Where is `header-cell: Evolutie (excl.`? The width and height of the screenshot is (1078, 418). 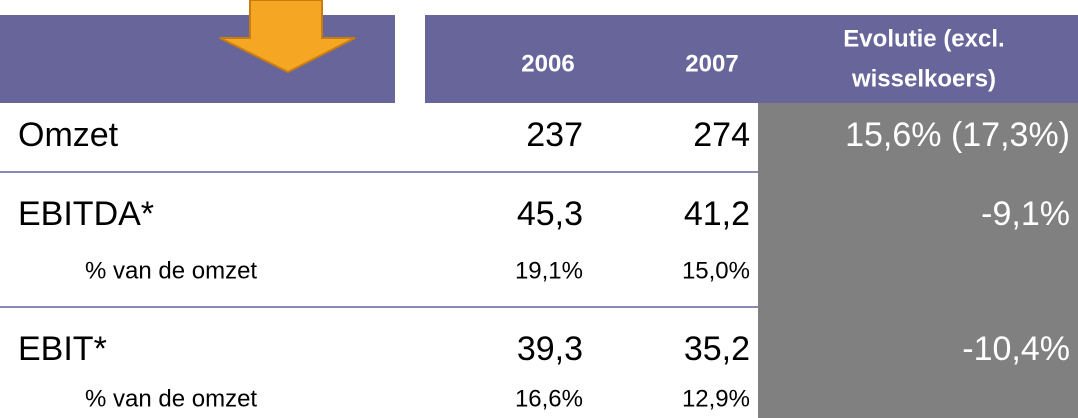 header-cell: Evolutie (excl. is located at coordinates (923, 38).